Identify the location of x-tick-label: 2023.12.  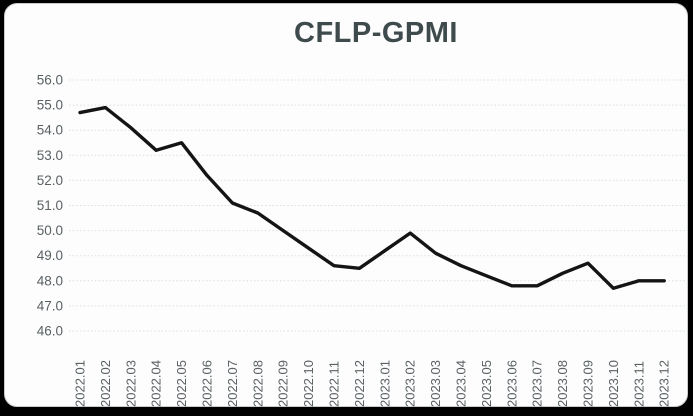
(664, 383).